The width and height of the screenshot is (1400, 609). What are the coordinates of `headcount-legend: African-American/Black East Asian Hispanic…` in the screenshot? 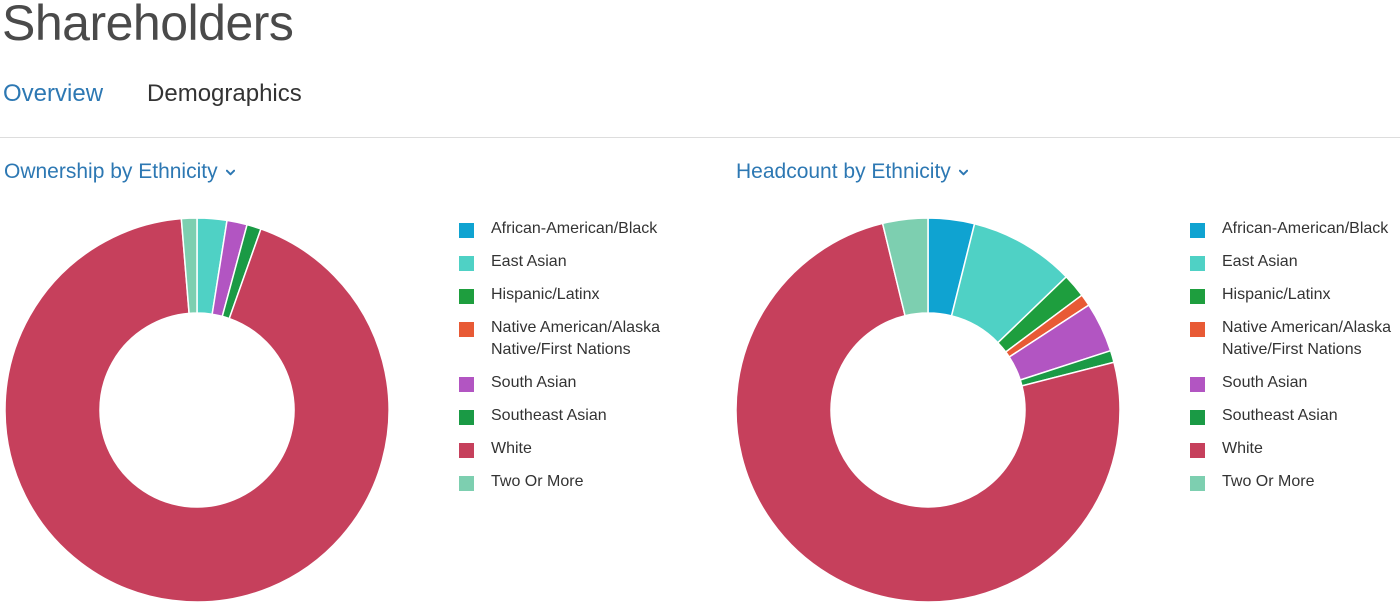 It's located at (1295, 363).